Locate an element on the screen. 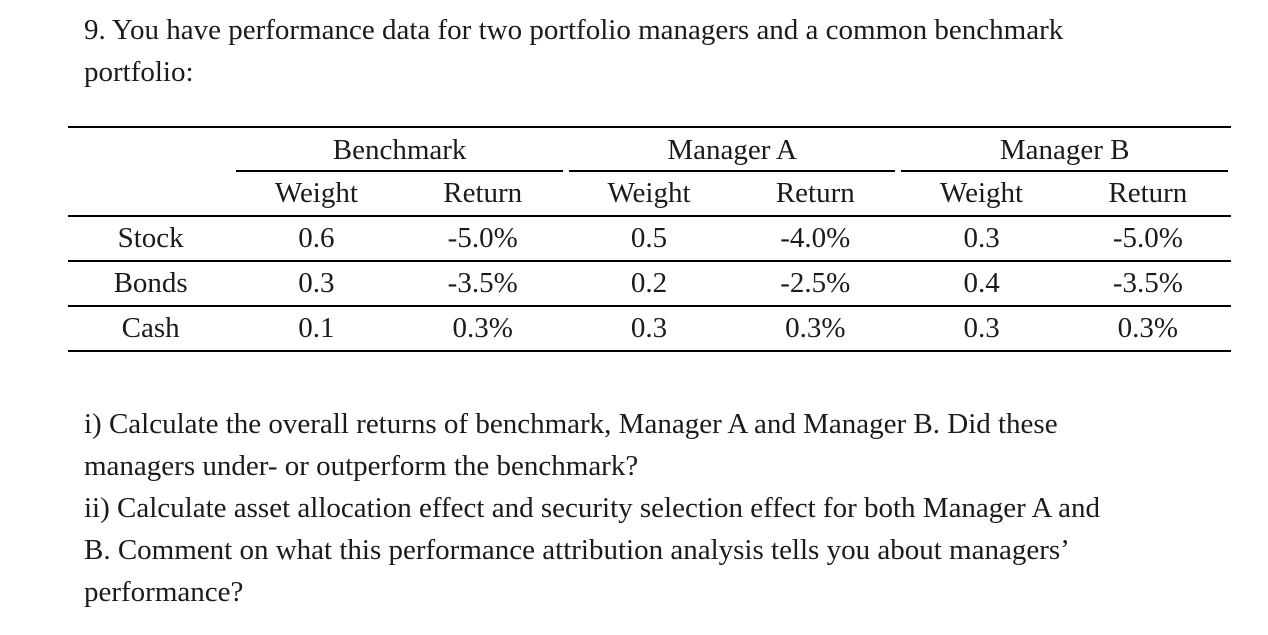  cell-stock-manager-a-return: -4.0% is located at coordinates (815, 239).